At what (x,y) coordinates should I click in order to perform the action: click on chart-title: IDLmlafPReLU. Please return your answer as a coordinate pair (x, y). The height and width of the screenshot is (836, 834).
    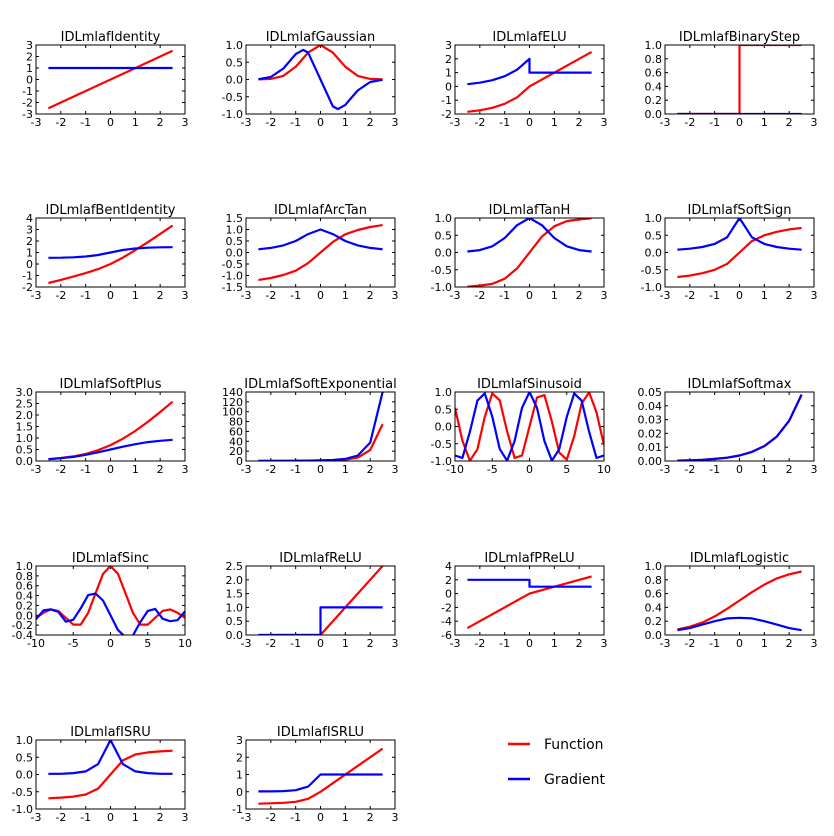
    Looking at the image, I should click on (529, 558).